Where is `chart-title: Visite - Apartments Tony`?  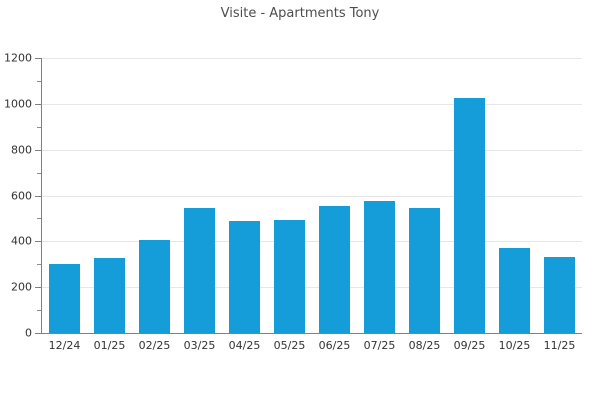 chart-title: Visite - Apartments Tony is located at coordinates (300, 13).